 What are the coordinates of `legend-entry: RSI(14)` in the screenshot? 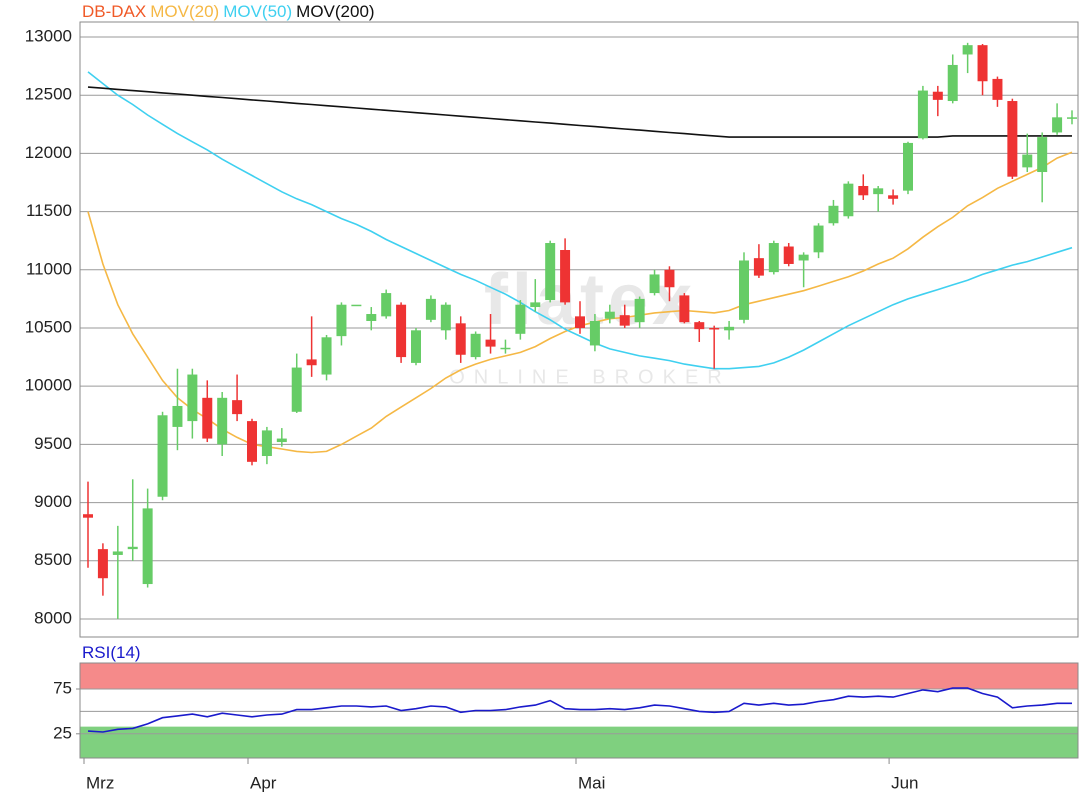 It's located at (111, 652).